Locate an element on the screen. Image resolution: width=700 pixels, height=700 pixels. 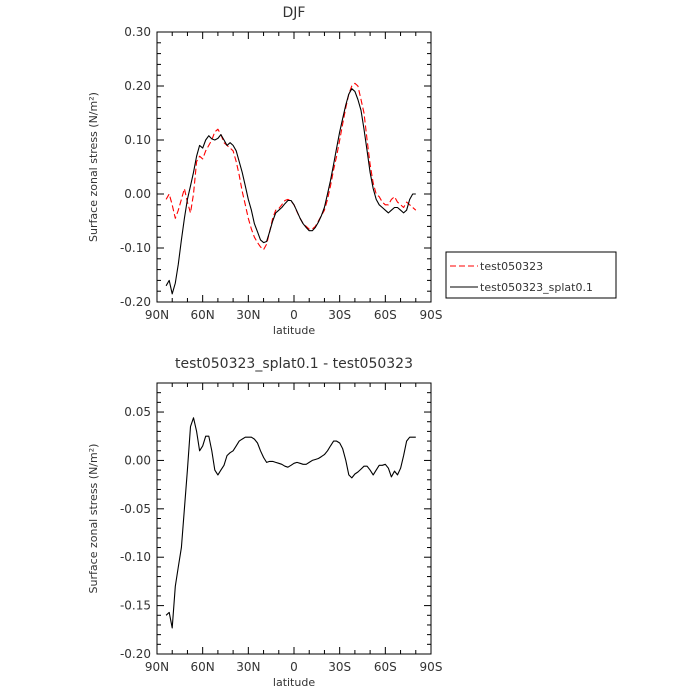
chart-title: DJF is located at coordinates (294, 13).